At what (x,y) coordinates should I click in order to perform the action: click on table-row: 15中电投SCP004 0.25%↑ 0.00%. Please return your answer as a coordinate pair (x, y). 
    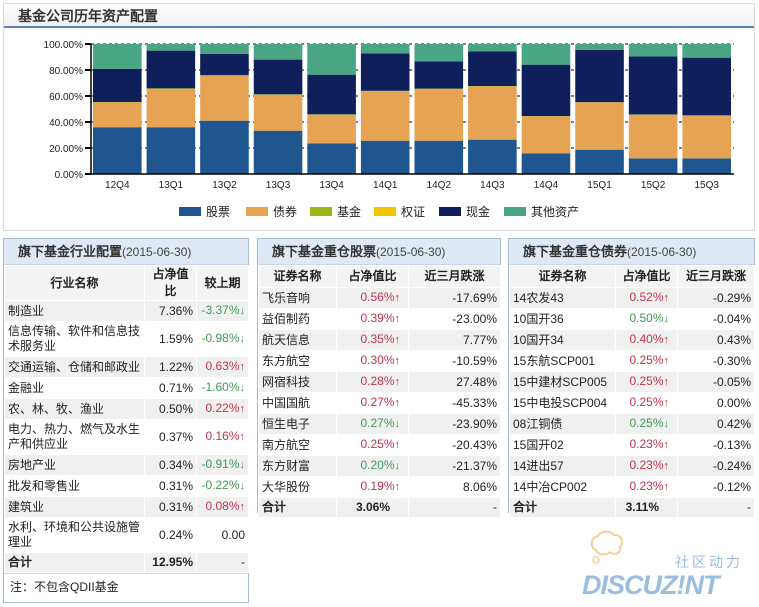
    Looking at the image, I should click on (632, 403).